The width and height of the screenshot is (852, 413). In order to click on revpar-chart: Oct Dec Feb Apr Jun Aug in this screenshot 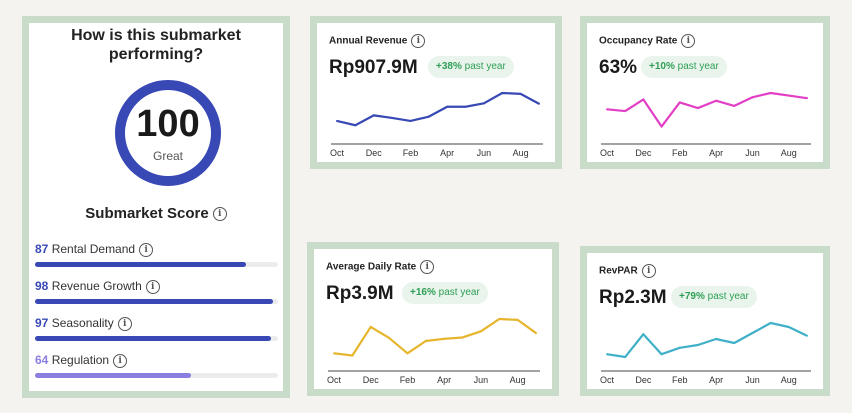, I will do `click(705, 353)`.